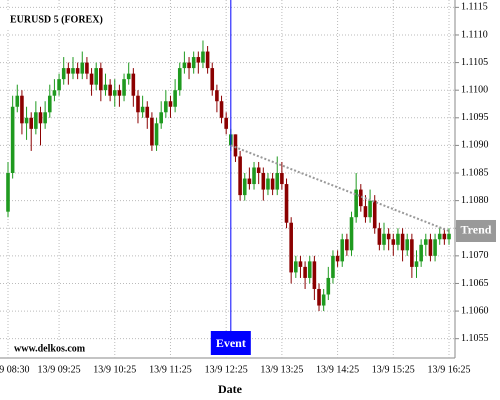 This screenshot has height=400, width=500. What do you see at coordinates (51, 349) in the screenshot?
I see `watermark-bg` at bounding box center [51, 349].